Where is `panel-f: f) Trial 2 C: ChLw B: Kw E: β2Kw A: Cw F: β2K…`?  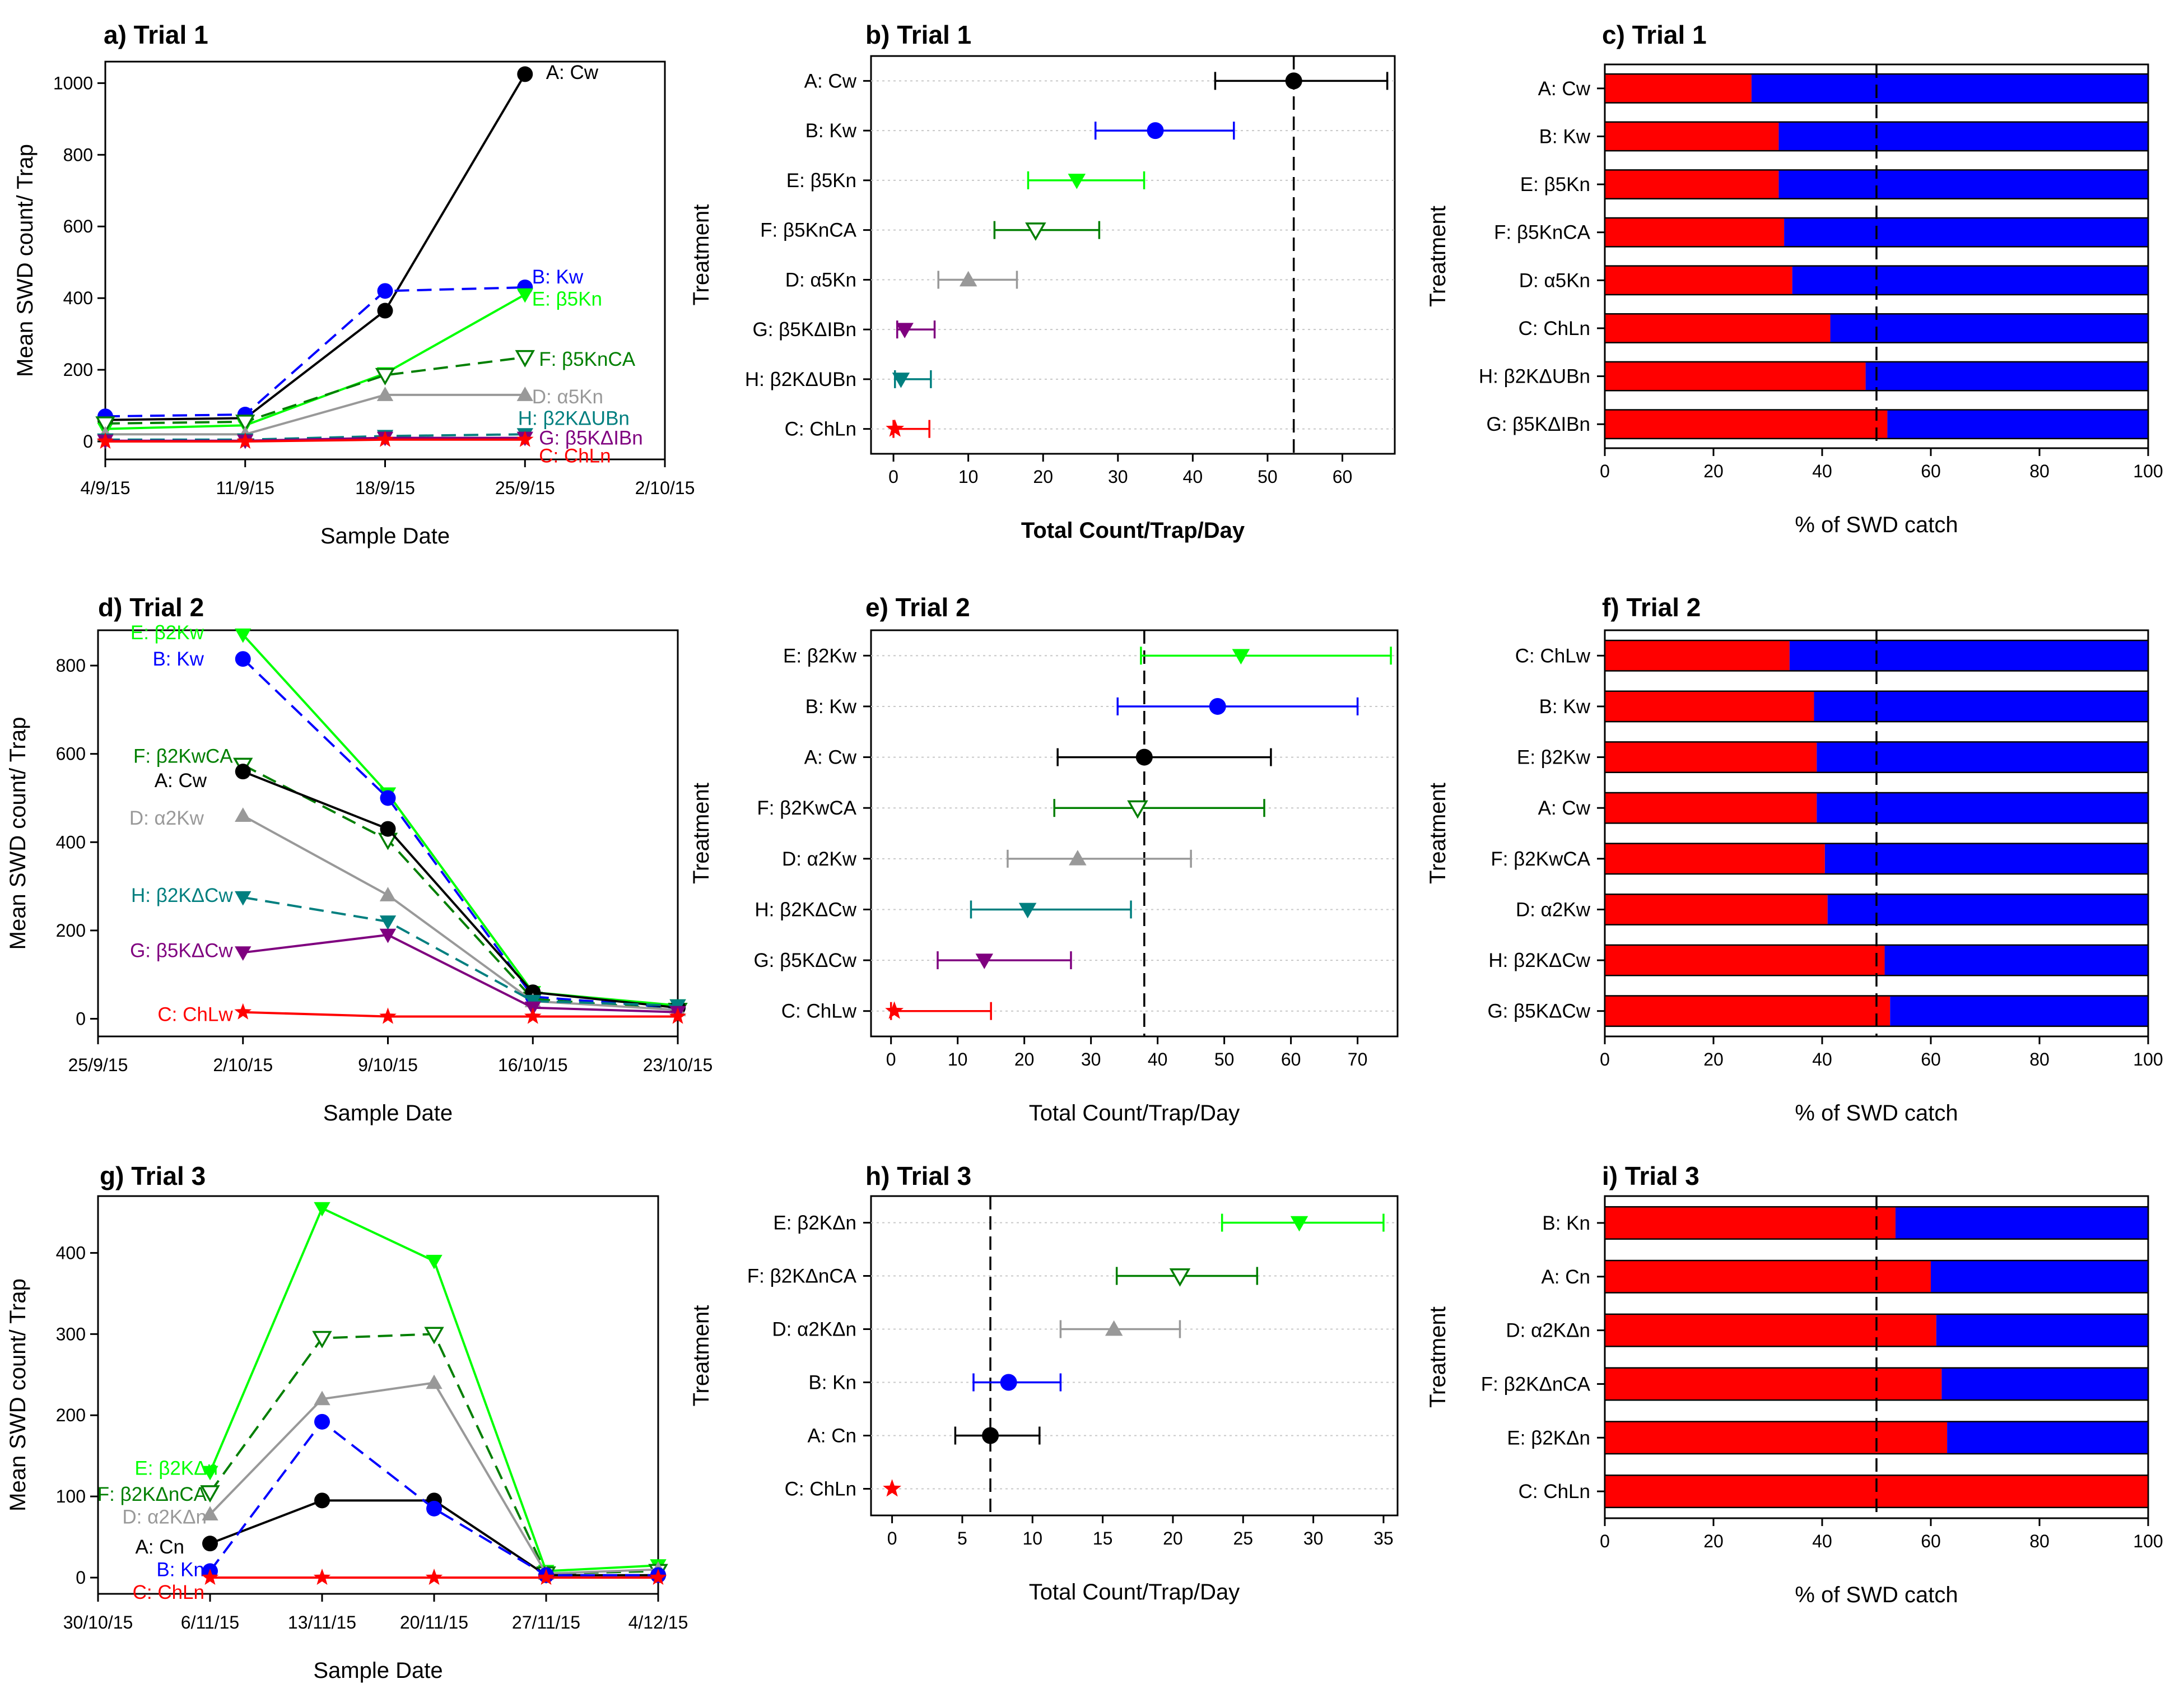
panel-f: f) Trial 2 C: ChLw B: Kw E: β2Kw A: Cw F: β2K… is located at coordinates (1795, 859).